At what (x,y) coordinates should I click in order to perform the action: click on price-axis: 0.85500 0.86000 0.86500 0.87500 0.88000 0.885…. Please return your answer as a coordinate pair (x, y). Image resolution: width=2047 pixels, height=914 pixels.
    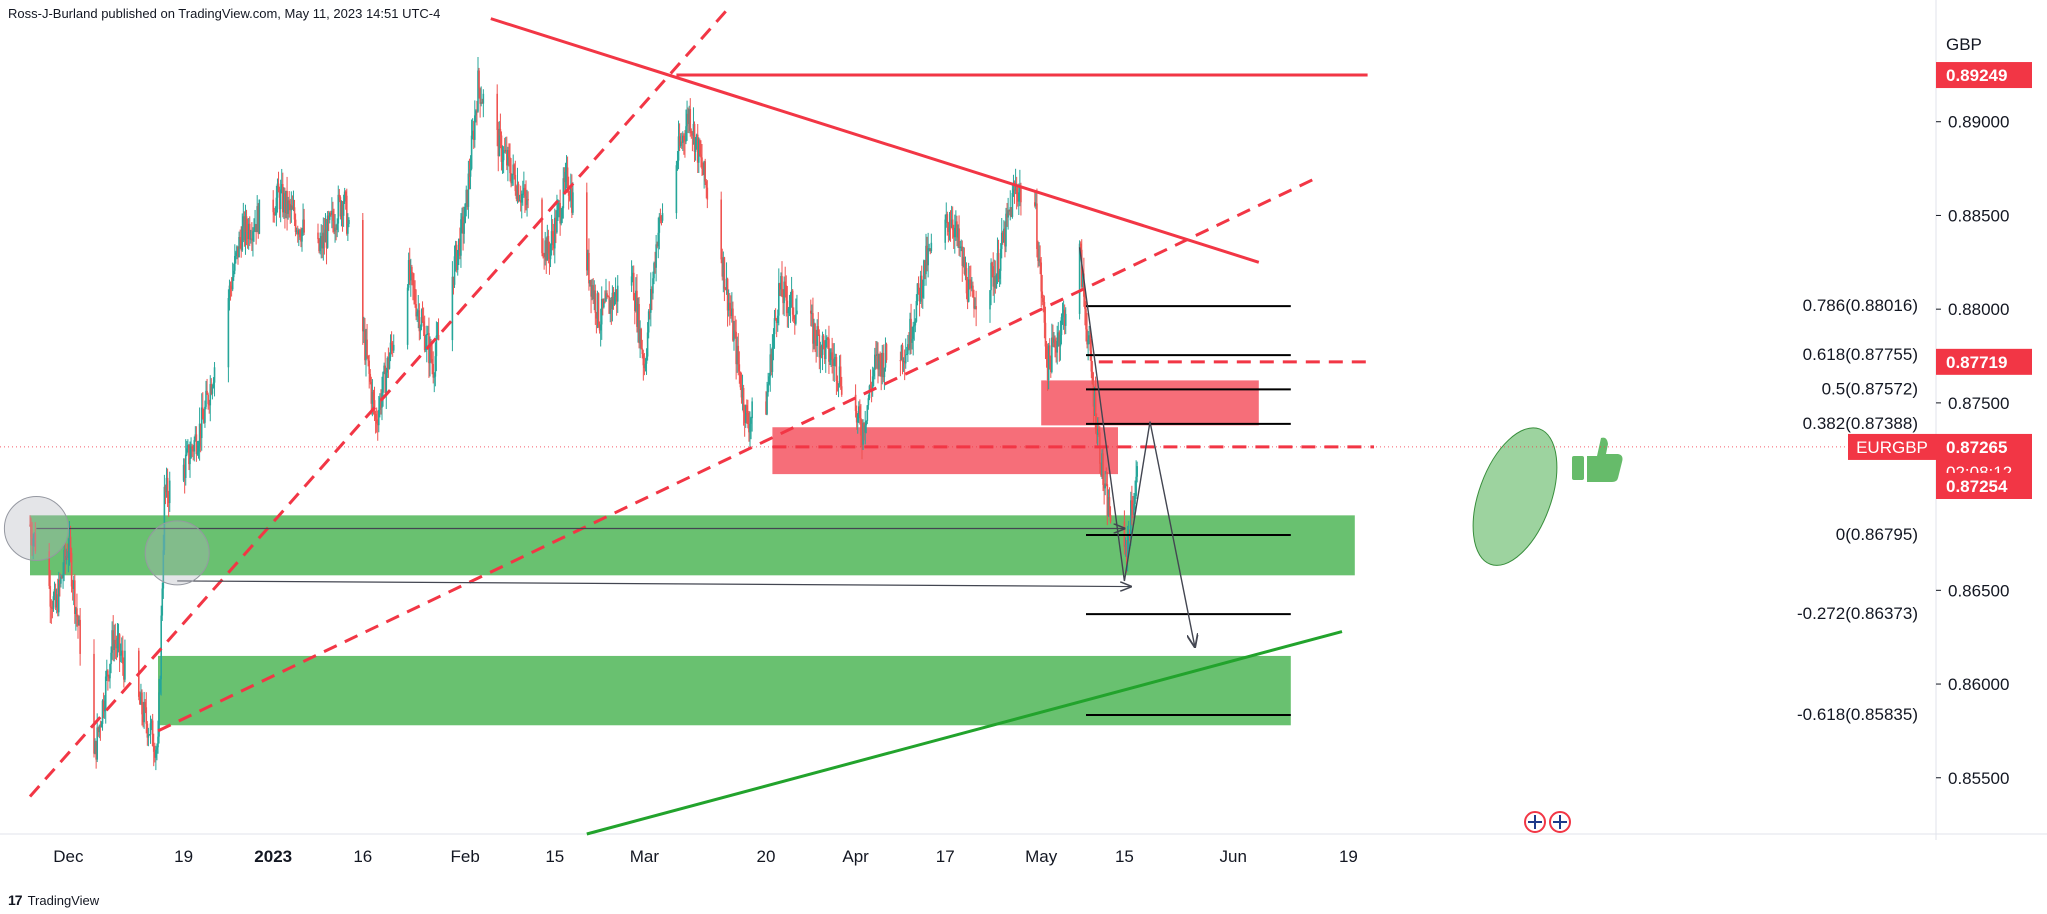
    Looking at the image, I should click on (1940, 411).